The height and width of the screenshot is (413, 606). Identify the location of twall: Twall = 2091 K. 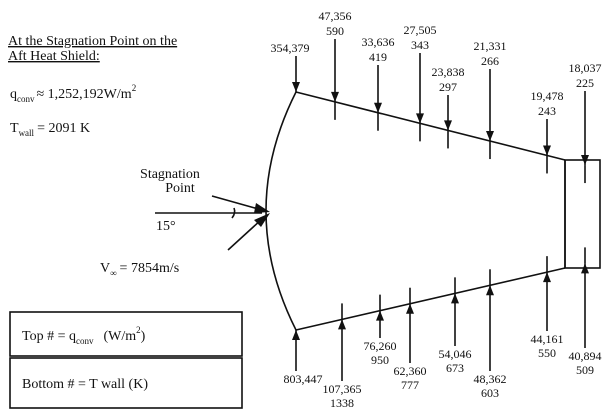
(50, 129).